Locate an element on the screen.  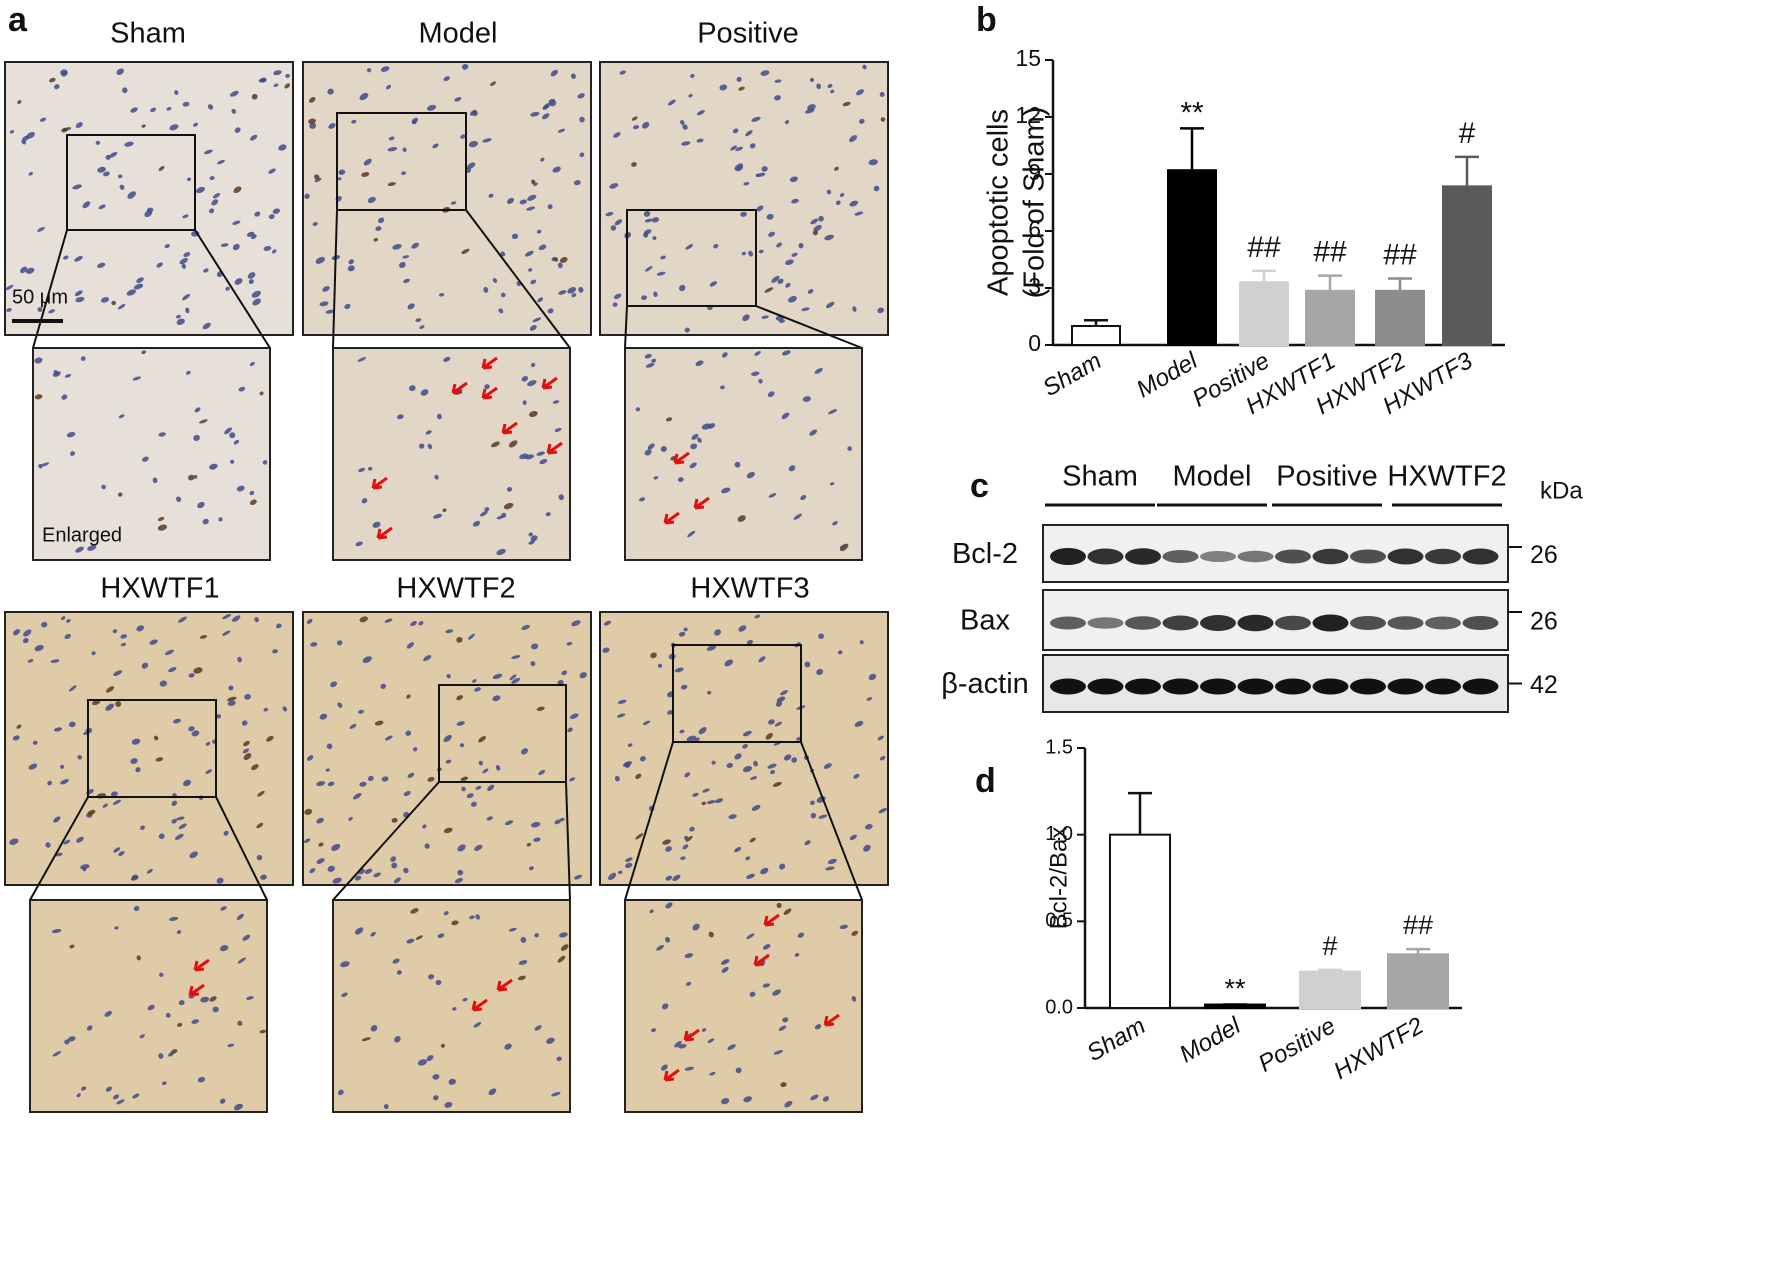
panel-letter: b is located at coordinates (986, 20).